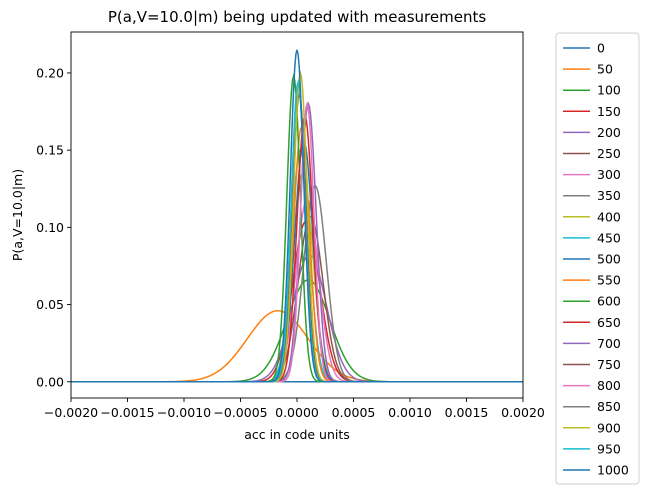 Image resolution: width=647 pixels, height=491 pixels. I want to click on legend-label-50: 50, so click(605, 69).